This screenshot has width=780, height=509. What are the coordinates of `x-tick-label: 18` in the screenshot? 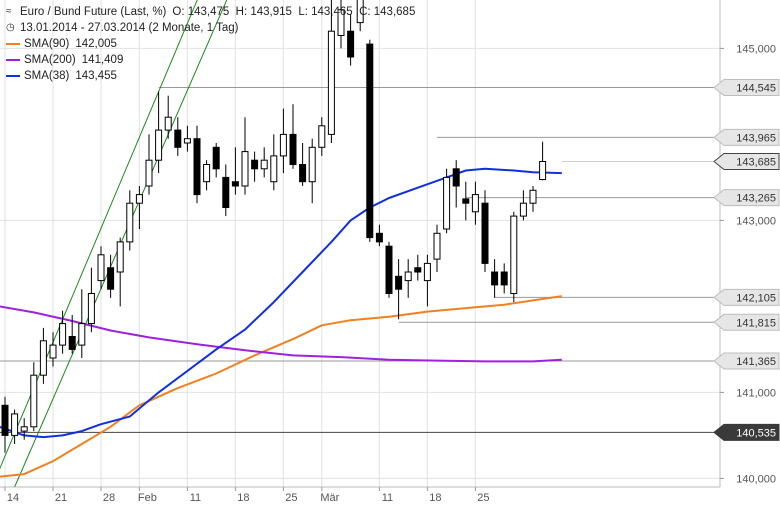 It's located at (435, 498).